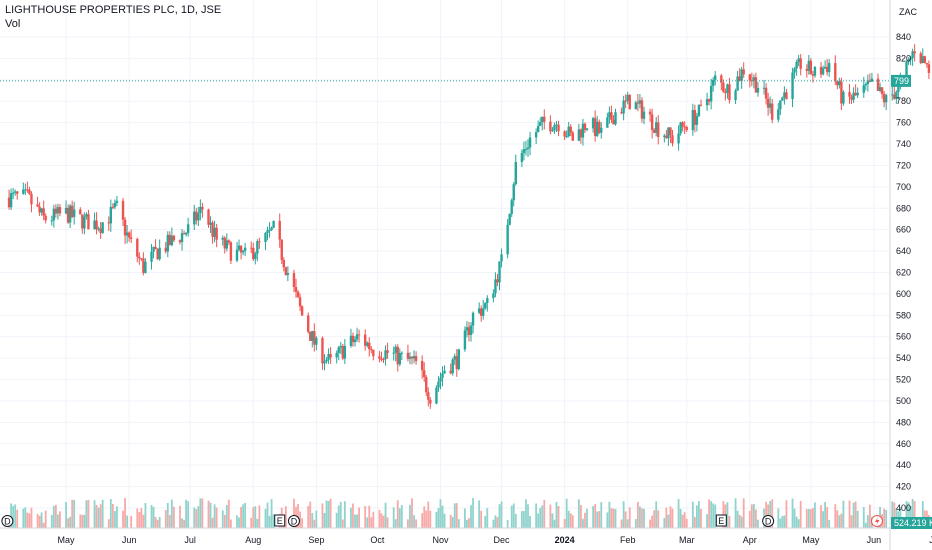 This screenshot has width=932, height=550. What do you see at coordinates (903, 187) in the screenshot?
I see `y-tick-label: 700` at bounding box center [903, 187].